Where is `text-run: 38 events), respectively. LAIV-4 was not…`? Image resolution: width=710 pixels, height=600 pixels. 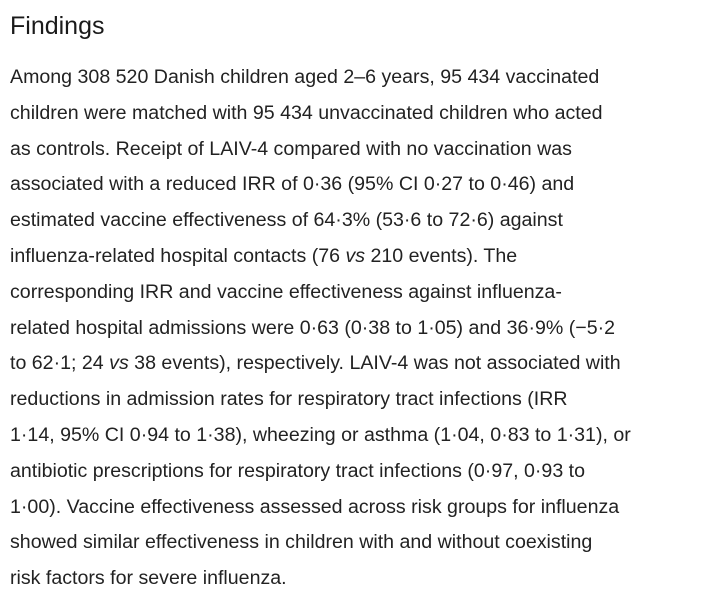 text-run: 38 events), respectively. LAIV-4 was not… is located at coordinates (374, 363).